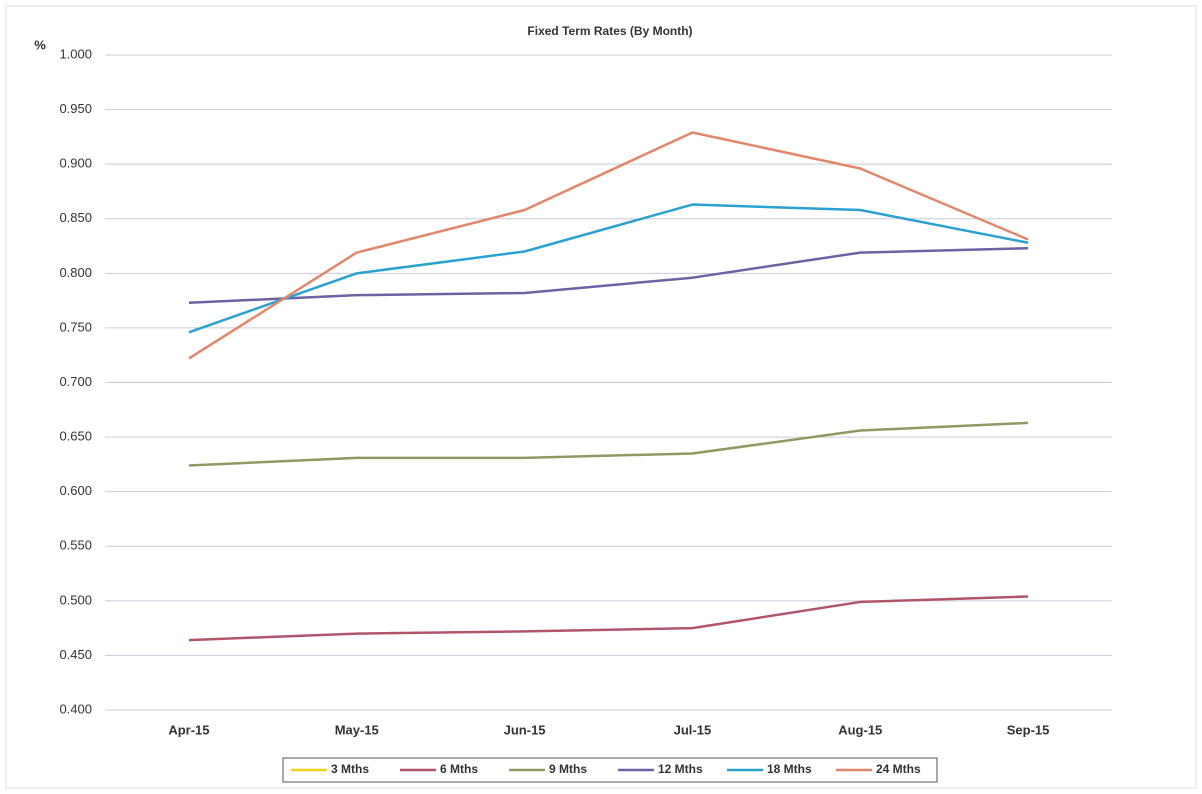 The width and height of the screenshot is (1202, 794). What do you see at coordinates (459, 769) in the screenshot?
I see `legend-label: 6 Mths` at bounding box center [459, 769].